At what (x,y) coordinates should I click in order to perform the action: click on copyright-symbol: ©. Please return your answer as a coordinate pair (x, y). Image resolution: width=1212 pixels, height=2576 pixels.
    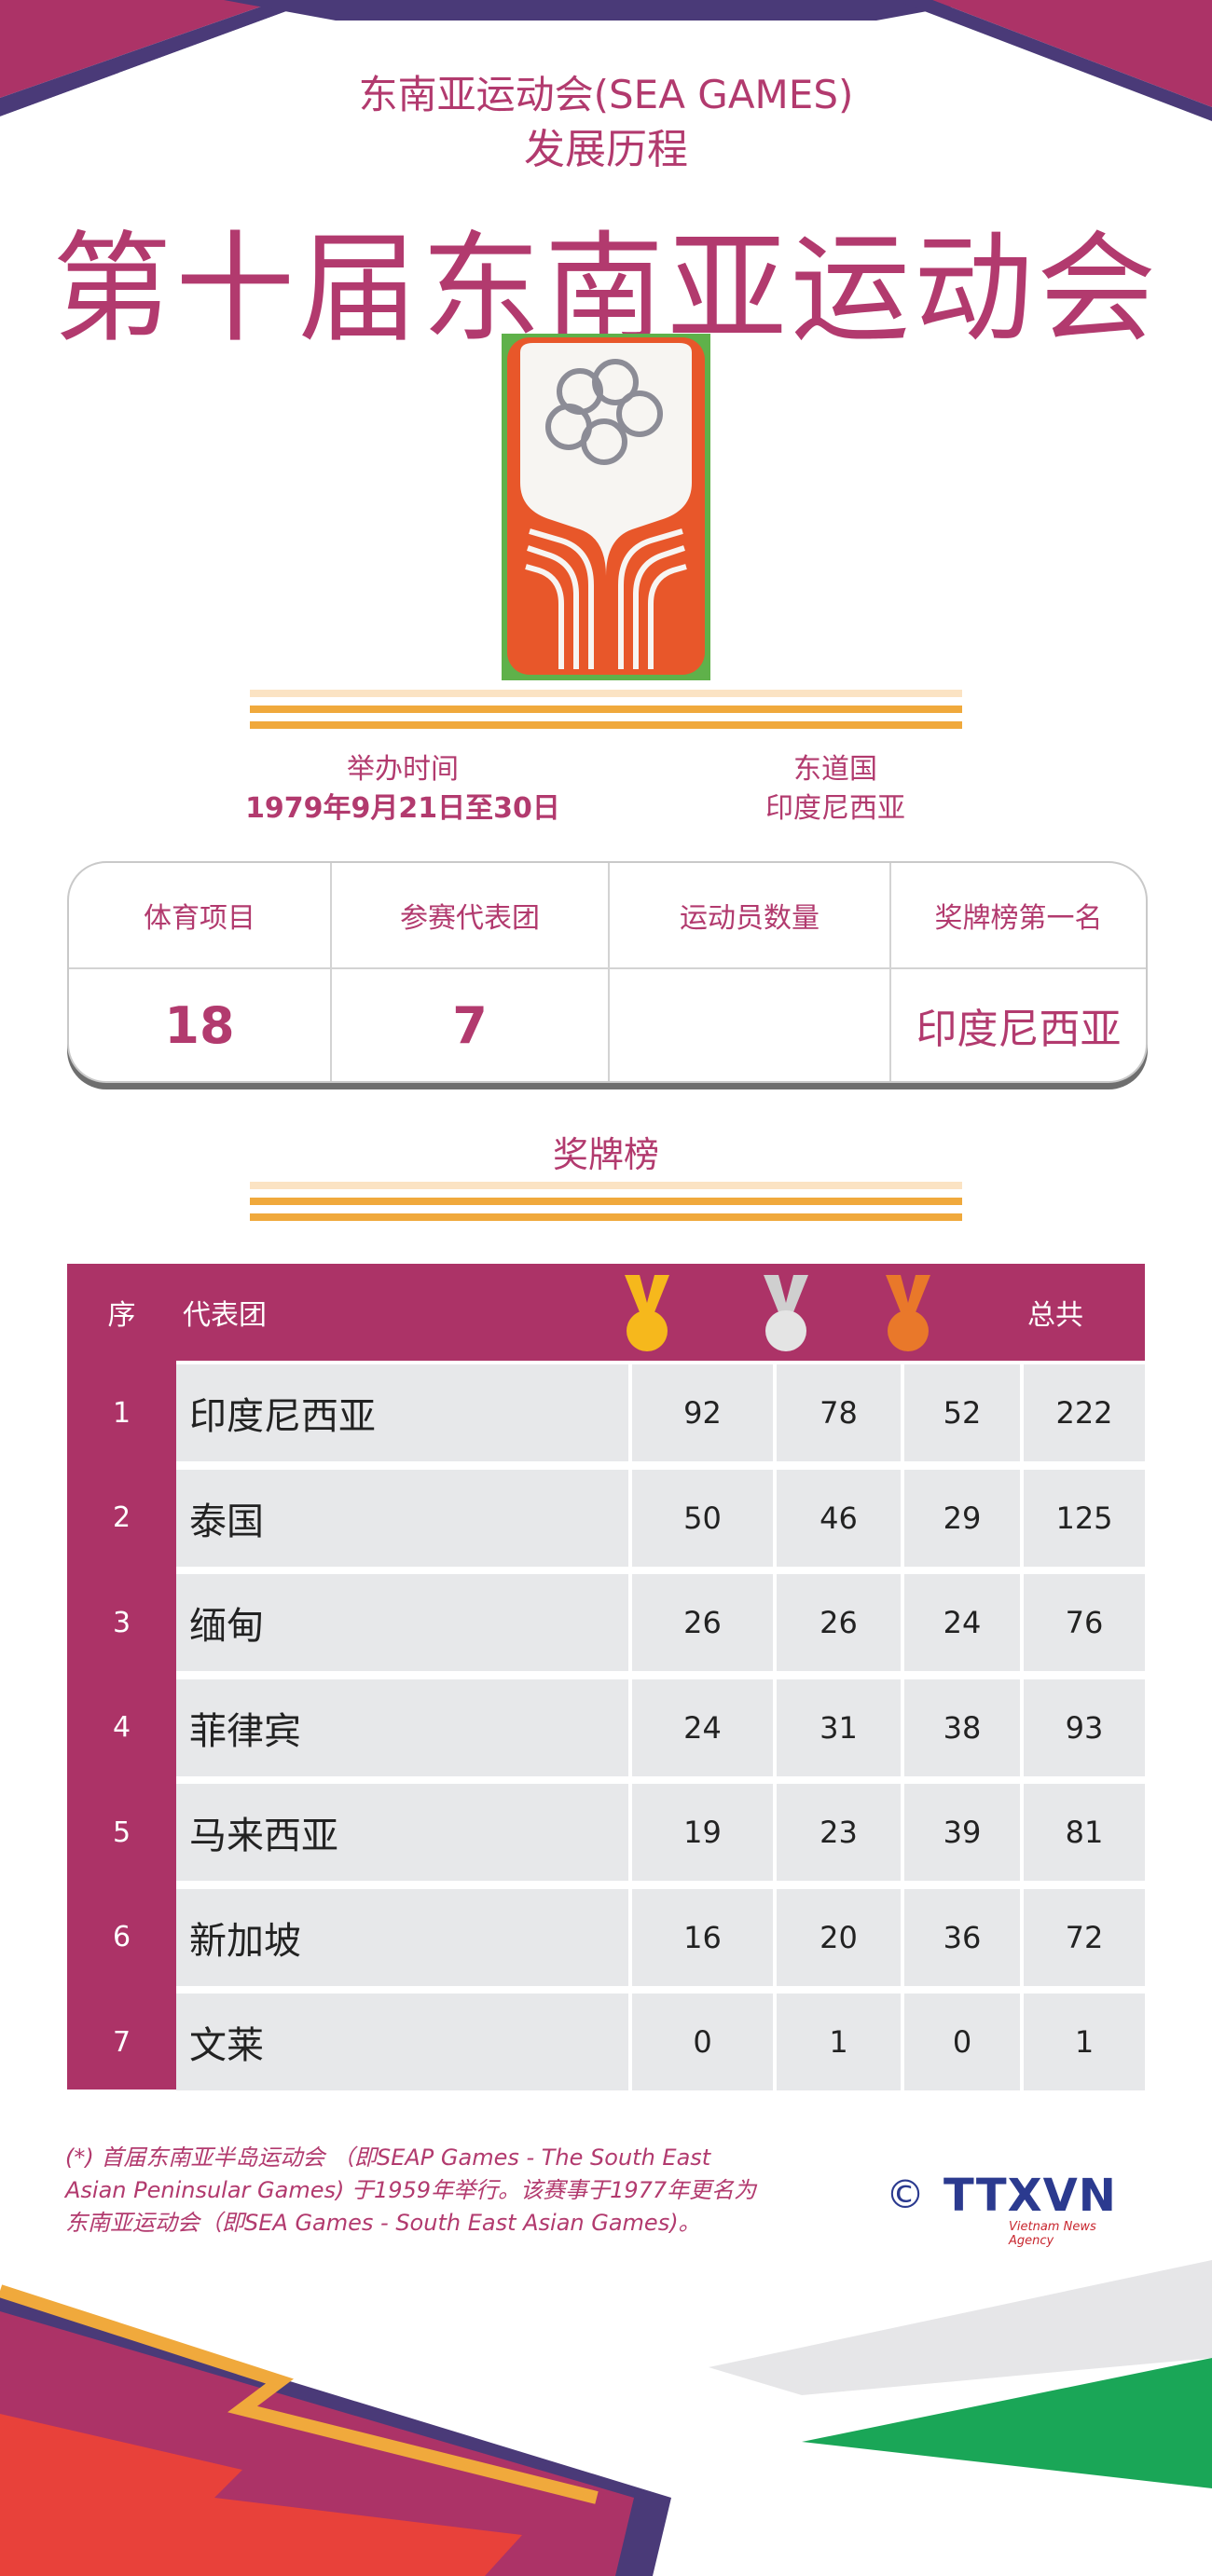
    Looking at the image, I should click on (905, 2194).